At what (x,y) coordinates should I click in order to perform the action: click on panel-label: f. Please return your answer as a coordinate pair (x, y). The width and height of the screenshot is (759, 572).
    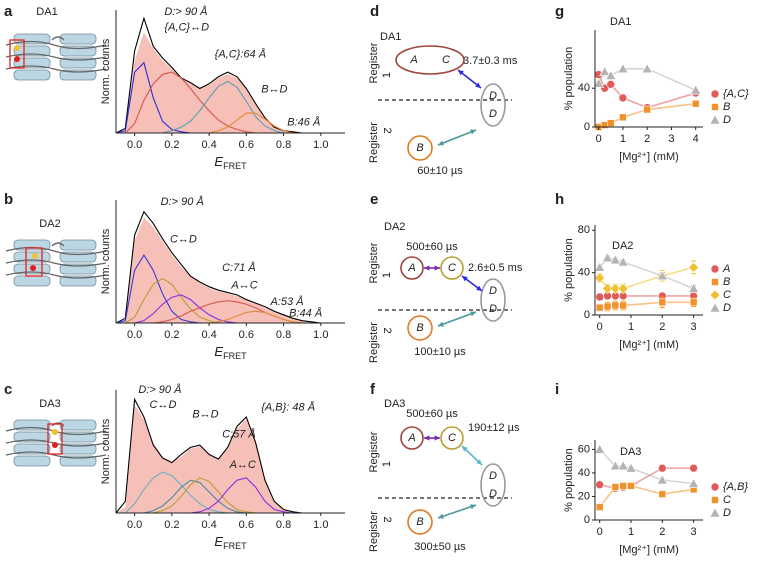
    Looking at the image, I should click on (373, 389).